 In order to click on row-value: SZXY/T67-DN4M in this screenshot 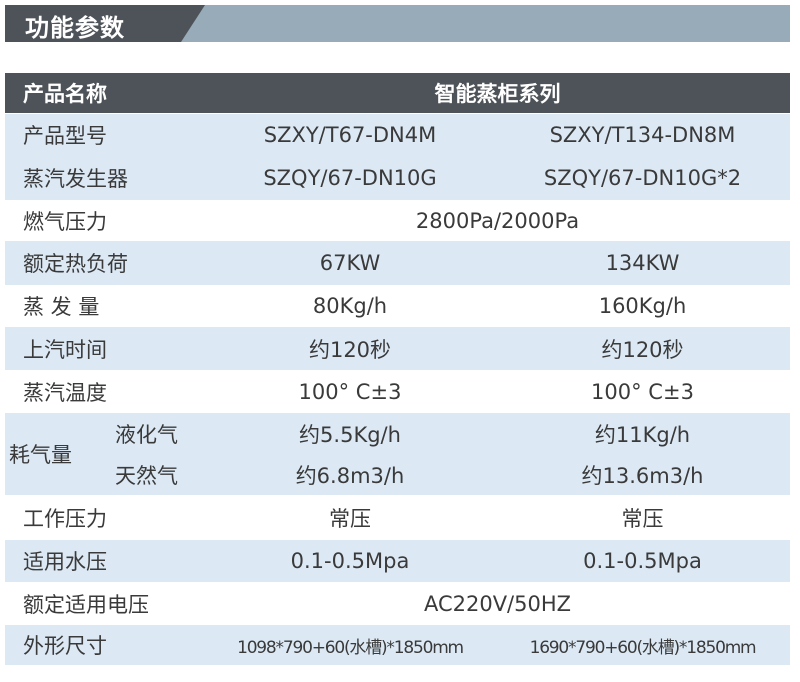, I will do `click(350, 134)`.